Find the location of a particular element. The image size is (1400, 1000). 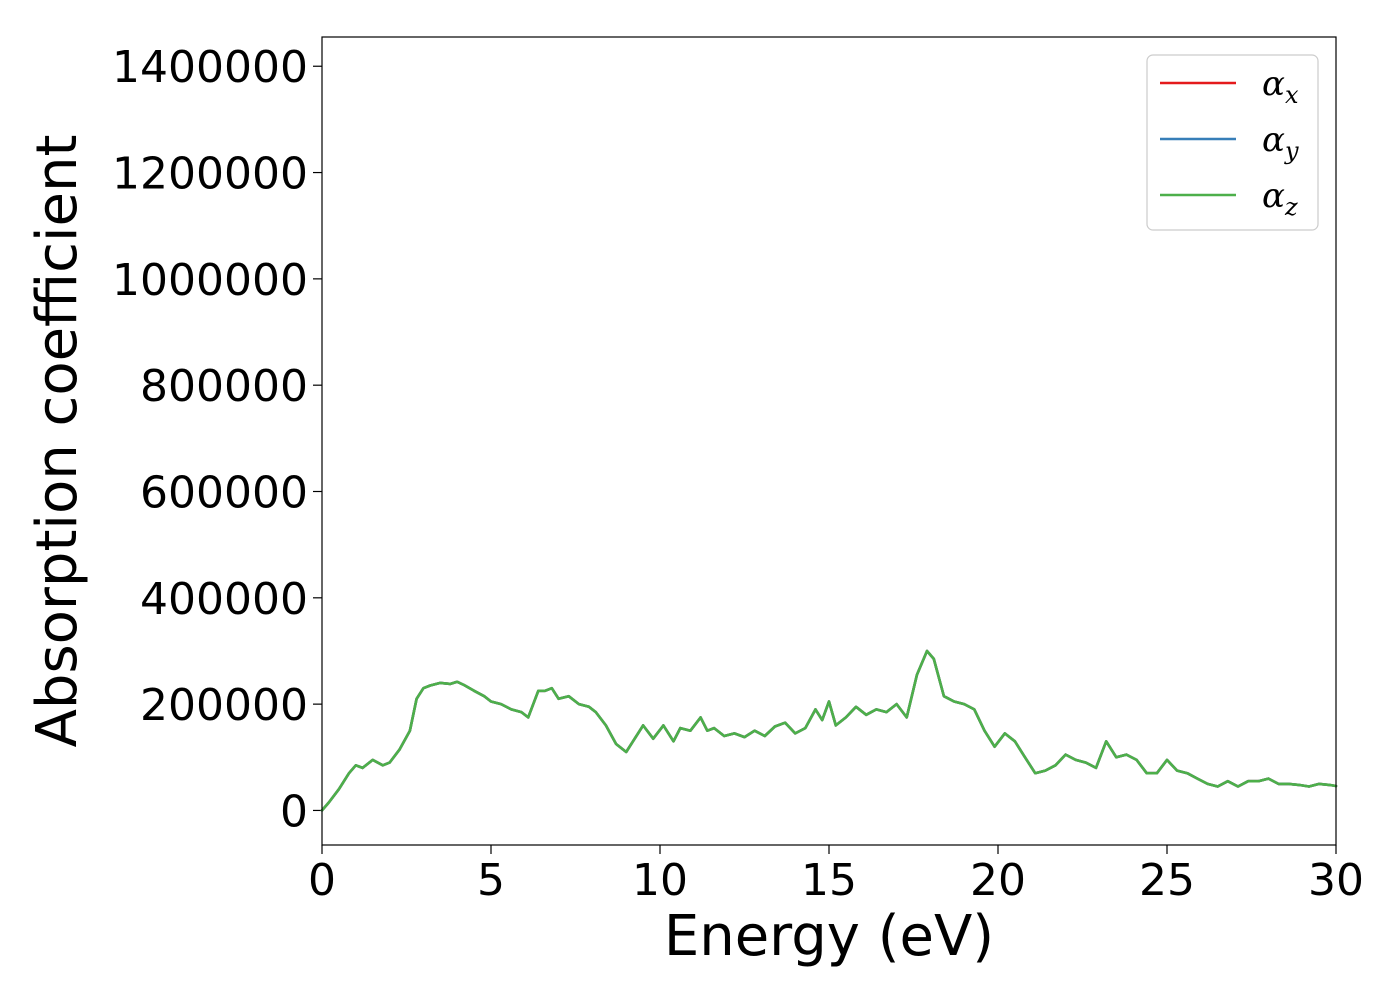

x-tick-label: 0 is located at coordinates (322, 880).